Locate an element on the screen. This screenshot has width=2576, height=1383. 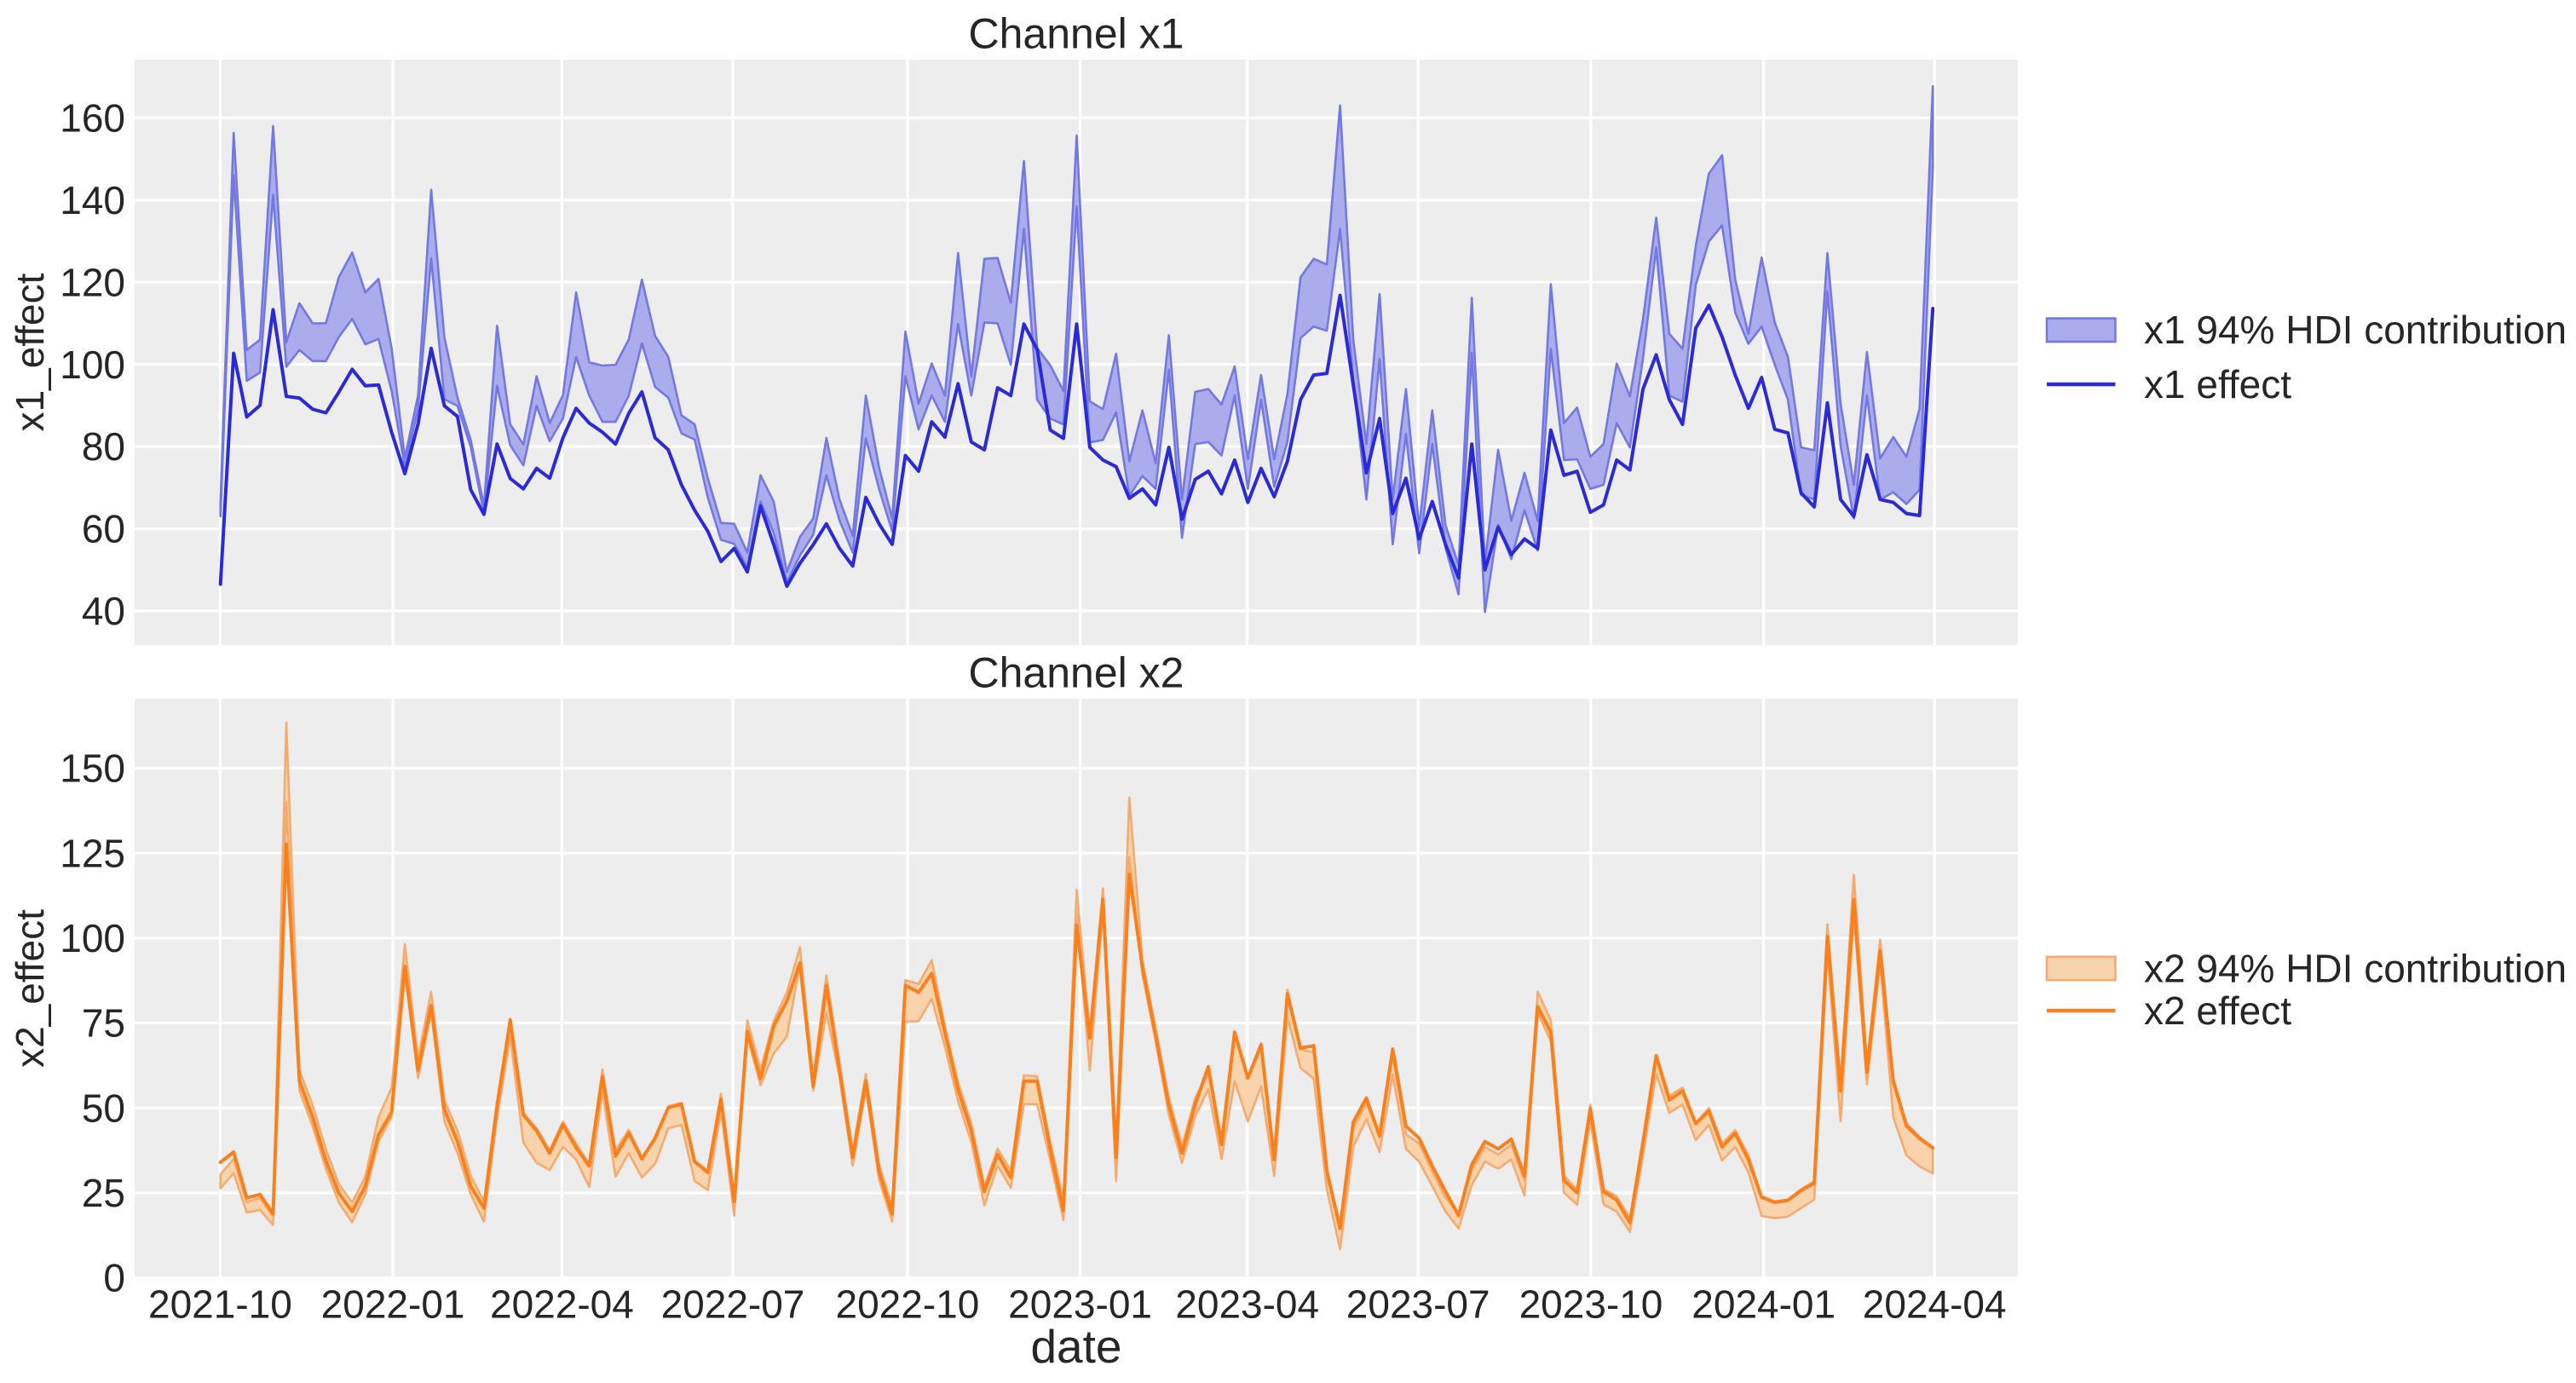
svg-text: Channel x2 is located at coordinates (1076, 673).